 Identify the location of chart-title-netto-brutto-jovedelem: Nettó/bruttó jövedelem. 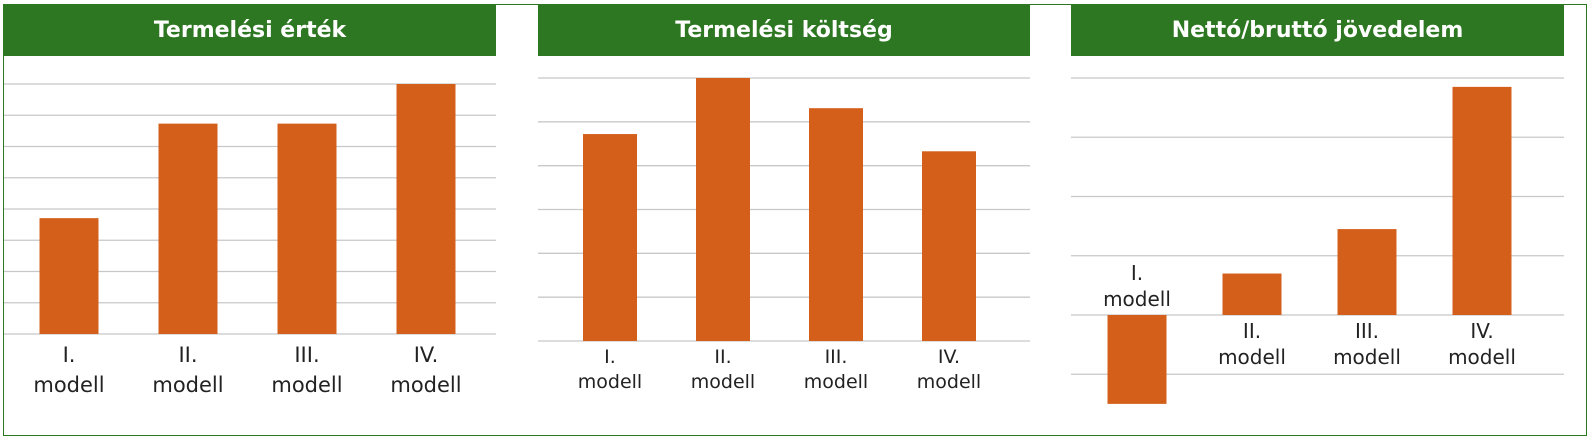
(1317, 30).